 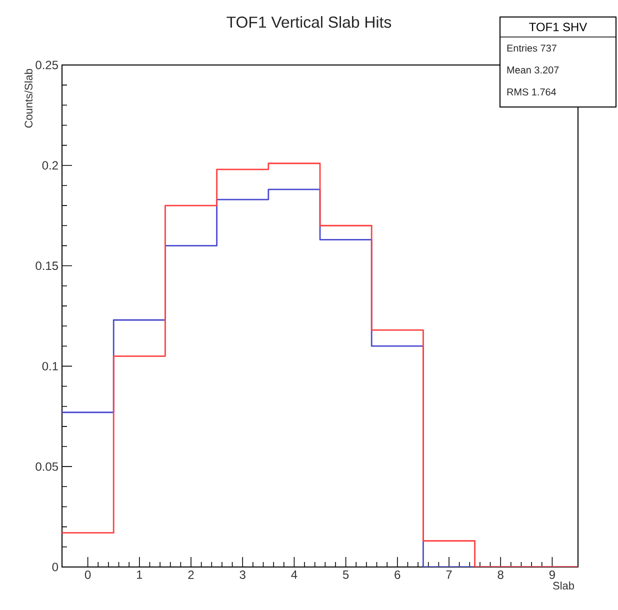 What do you see at coordinates (449, 574) in the screenshot?
I see `x-tick-label: 7` at bounding box center [449, 574].